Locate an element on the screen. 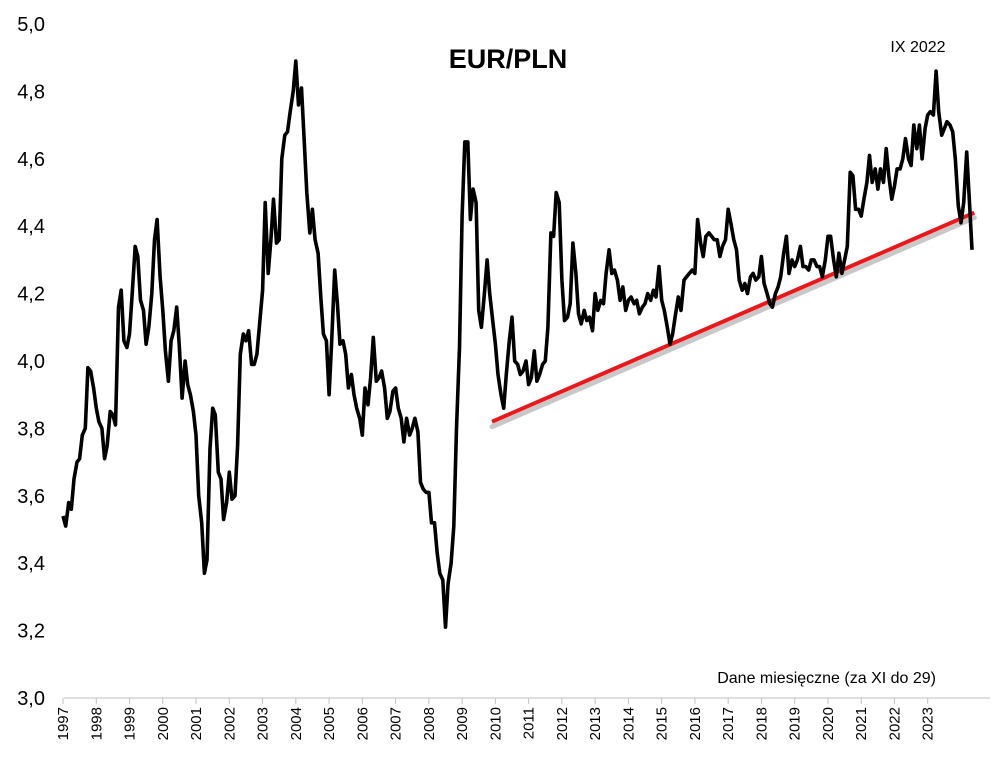 This screenshot has height=768, width=1004. x-tick-label: 1999 is located at coordinates (130, 723).